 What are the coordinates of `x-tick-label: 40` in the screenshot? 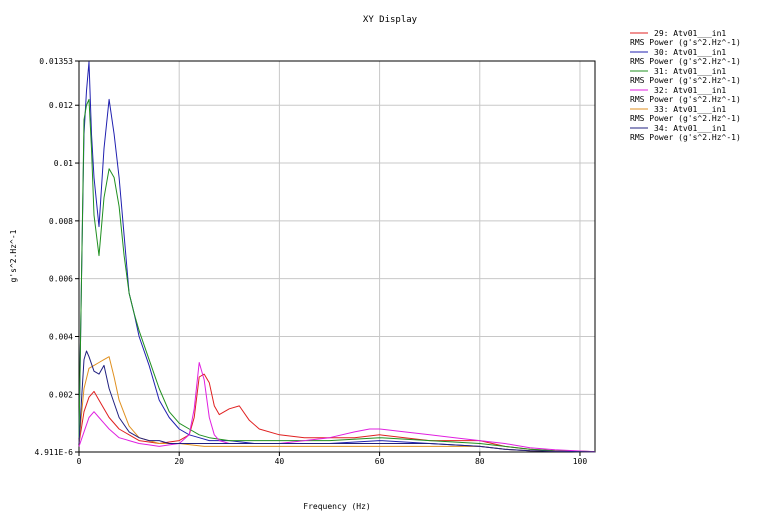 It's located at (280, 461).